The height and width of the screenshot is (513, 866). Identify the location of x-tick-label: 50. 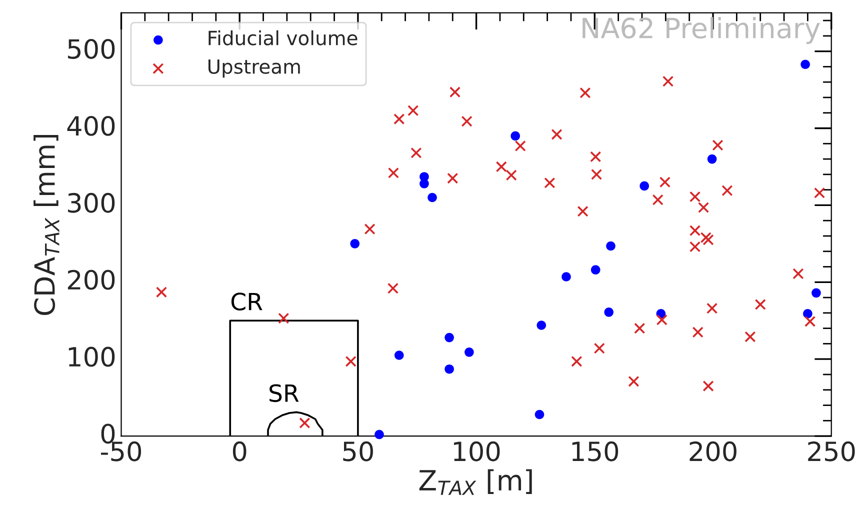
(358, 451).